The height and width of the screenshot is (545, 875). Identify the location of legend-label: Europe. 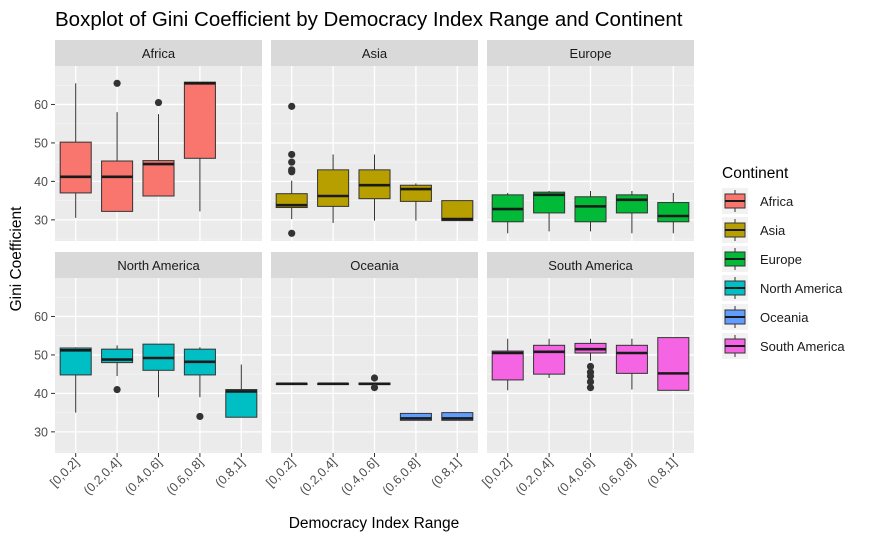
(781, 259).